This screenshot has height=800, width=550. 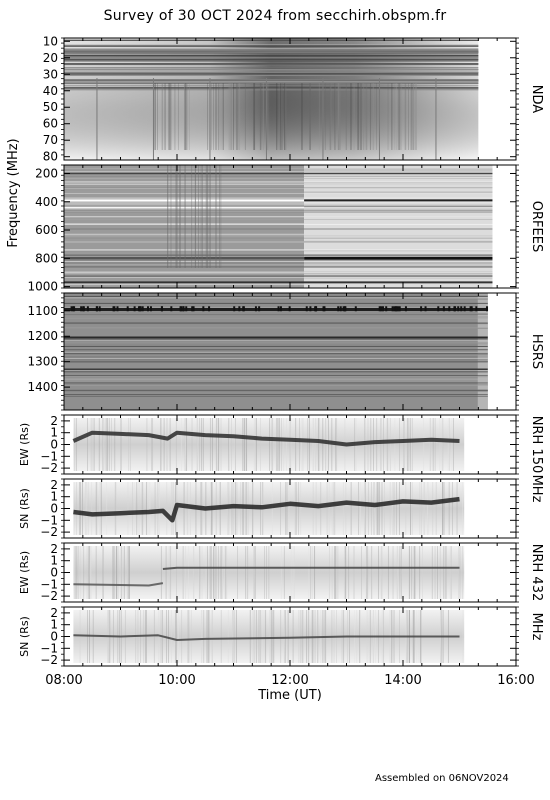 I want to click on x-tick-label: 10:00, so click(x=176, y=680).